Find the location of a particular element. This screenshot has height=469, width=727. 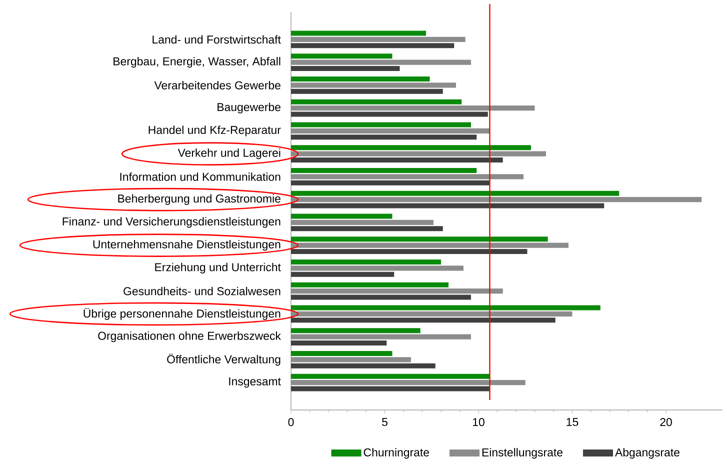

y-tick-label: Übrige personennahe Dienstleistungen is located at coordinates (182, 314).